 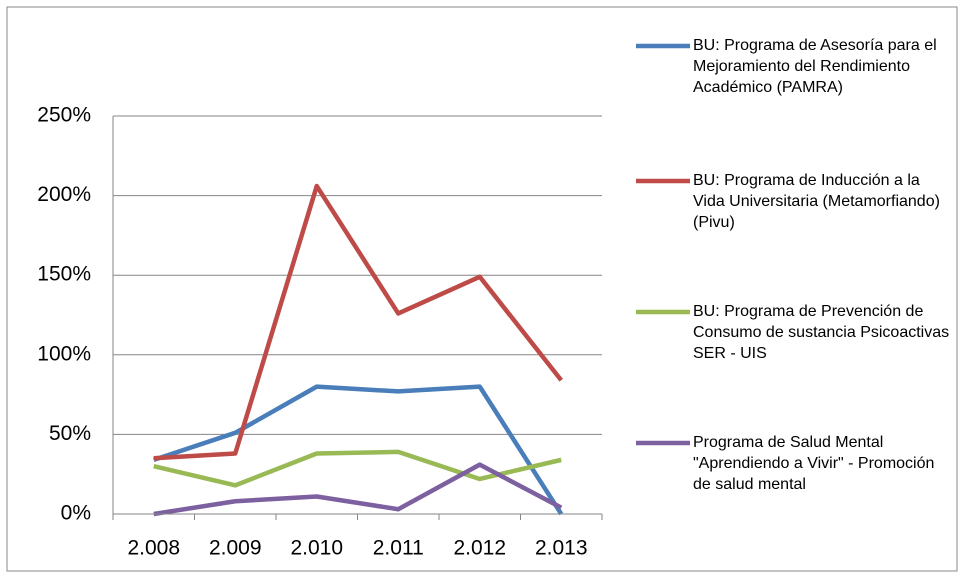 What do you see at coordinates (70, 433) in the screenshot?
I see `y-tick-label: 50%` at bounding box center [70, 433].